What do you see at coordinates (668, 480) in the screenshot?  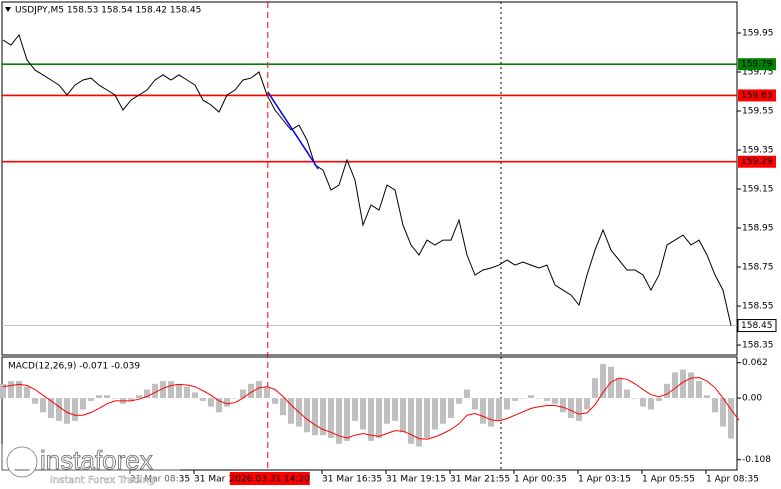 I see `x-tick-label: 1 Apr 05:55` at bounding box center [668, 480].